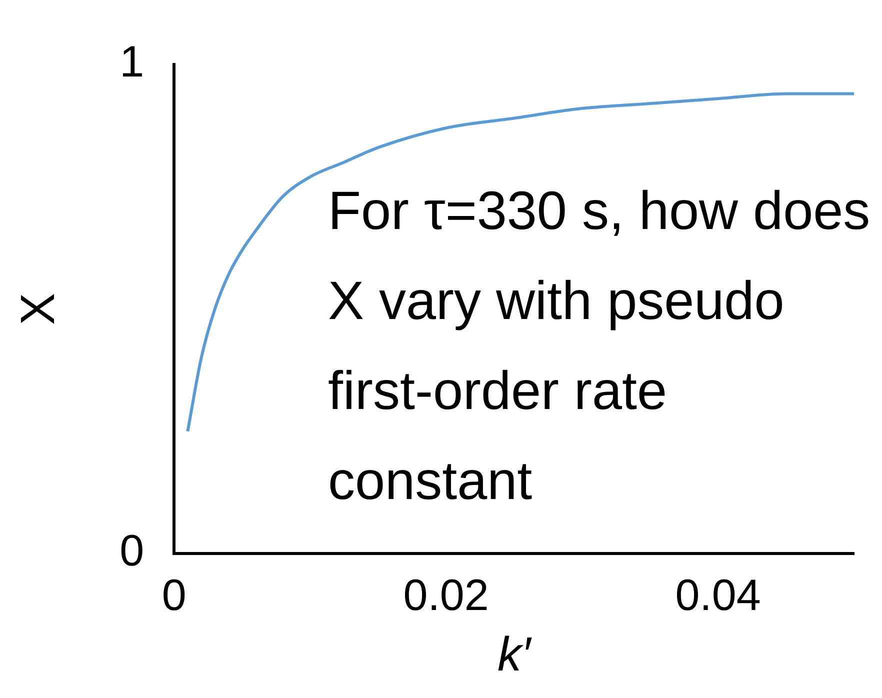 The image size is (882, 698). What do you see at coordinates (515, 655) in the screenshot?
I see `x-axis-title: k′` at bounding box center [515, 655].